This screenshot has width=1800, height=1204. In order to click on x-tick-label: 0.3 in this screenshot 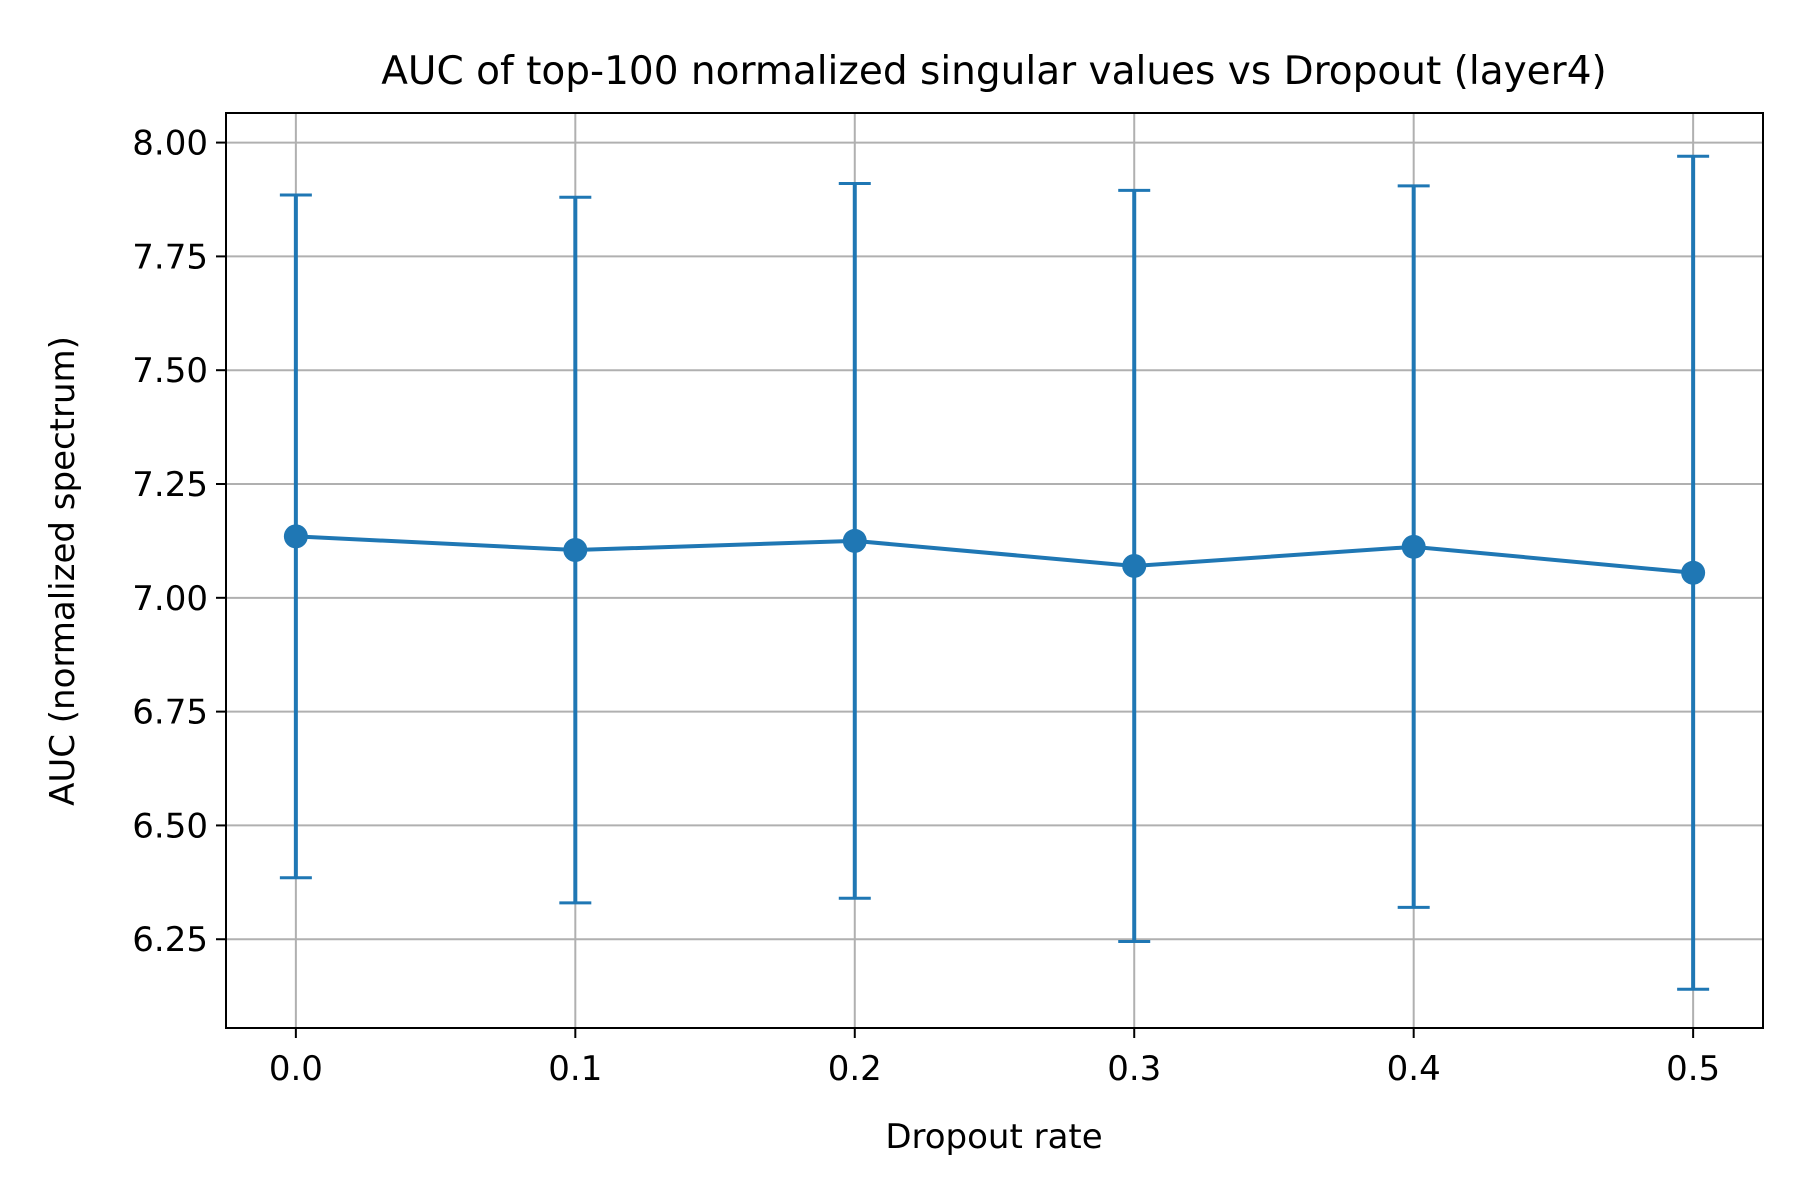, I will do `click(1134, 1069)`.